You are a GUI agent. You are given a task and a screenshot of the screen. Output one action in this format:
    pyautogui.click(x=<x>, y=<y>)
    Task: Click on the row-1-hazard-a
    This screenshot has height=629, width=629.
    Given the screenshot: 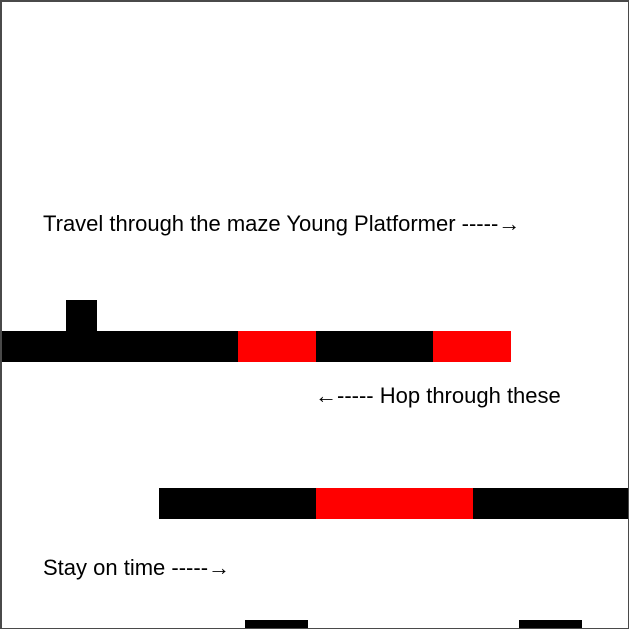 What is the action you would take?
    pyautogui.click(x=277, y=346)
    